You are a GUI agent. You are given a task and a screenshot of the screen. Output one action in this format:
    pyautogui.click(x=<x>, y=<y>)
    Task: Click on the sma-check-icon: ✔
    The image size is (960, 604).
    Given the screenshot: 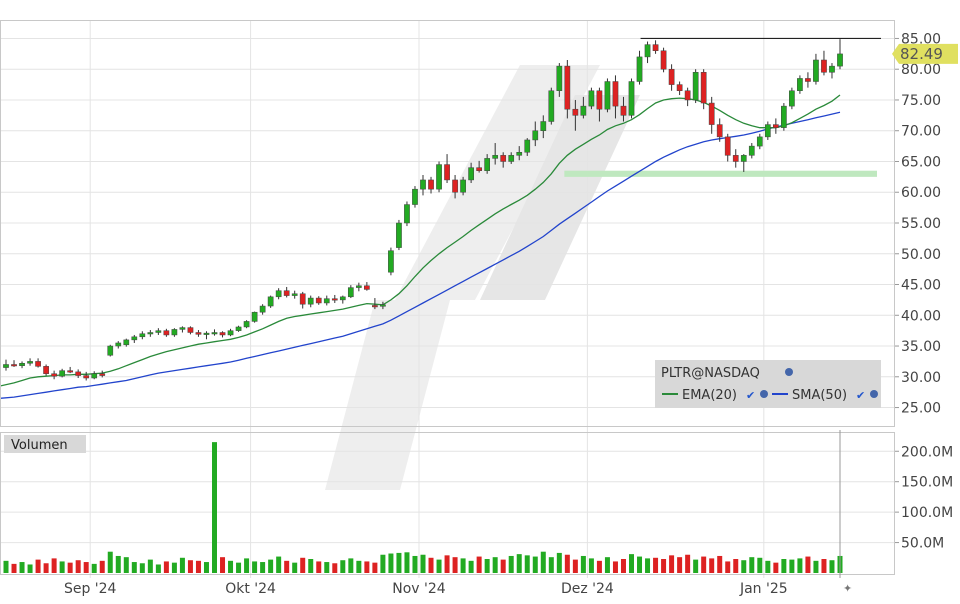 What is the action you would take?
    pyautogui.click(x=860, y=395)
    